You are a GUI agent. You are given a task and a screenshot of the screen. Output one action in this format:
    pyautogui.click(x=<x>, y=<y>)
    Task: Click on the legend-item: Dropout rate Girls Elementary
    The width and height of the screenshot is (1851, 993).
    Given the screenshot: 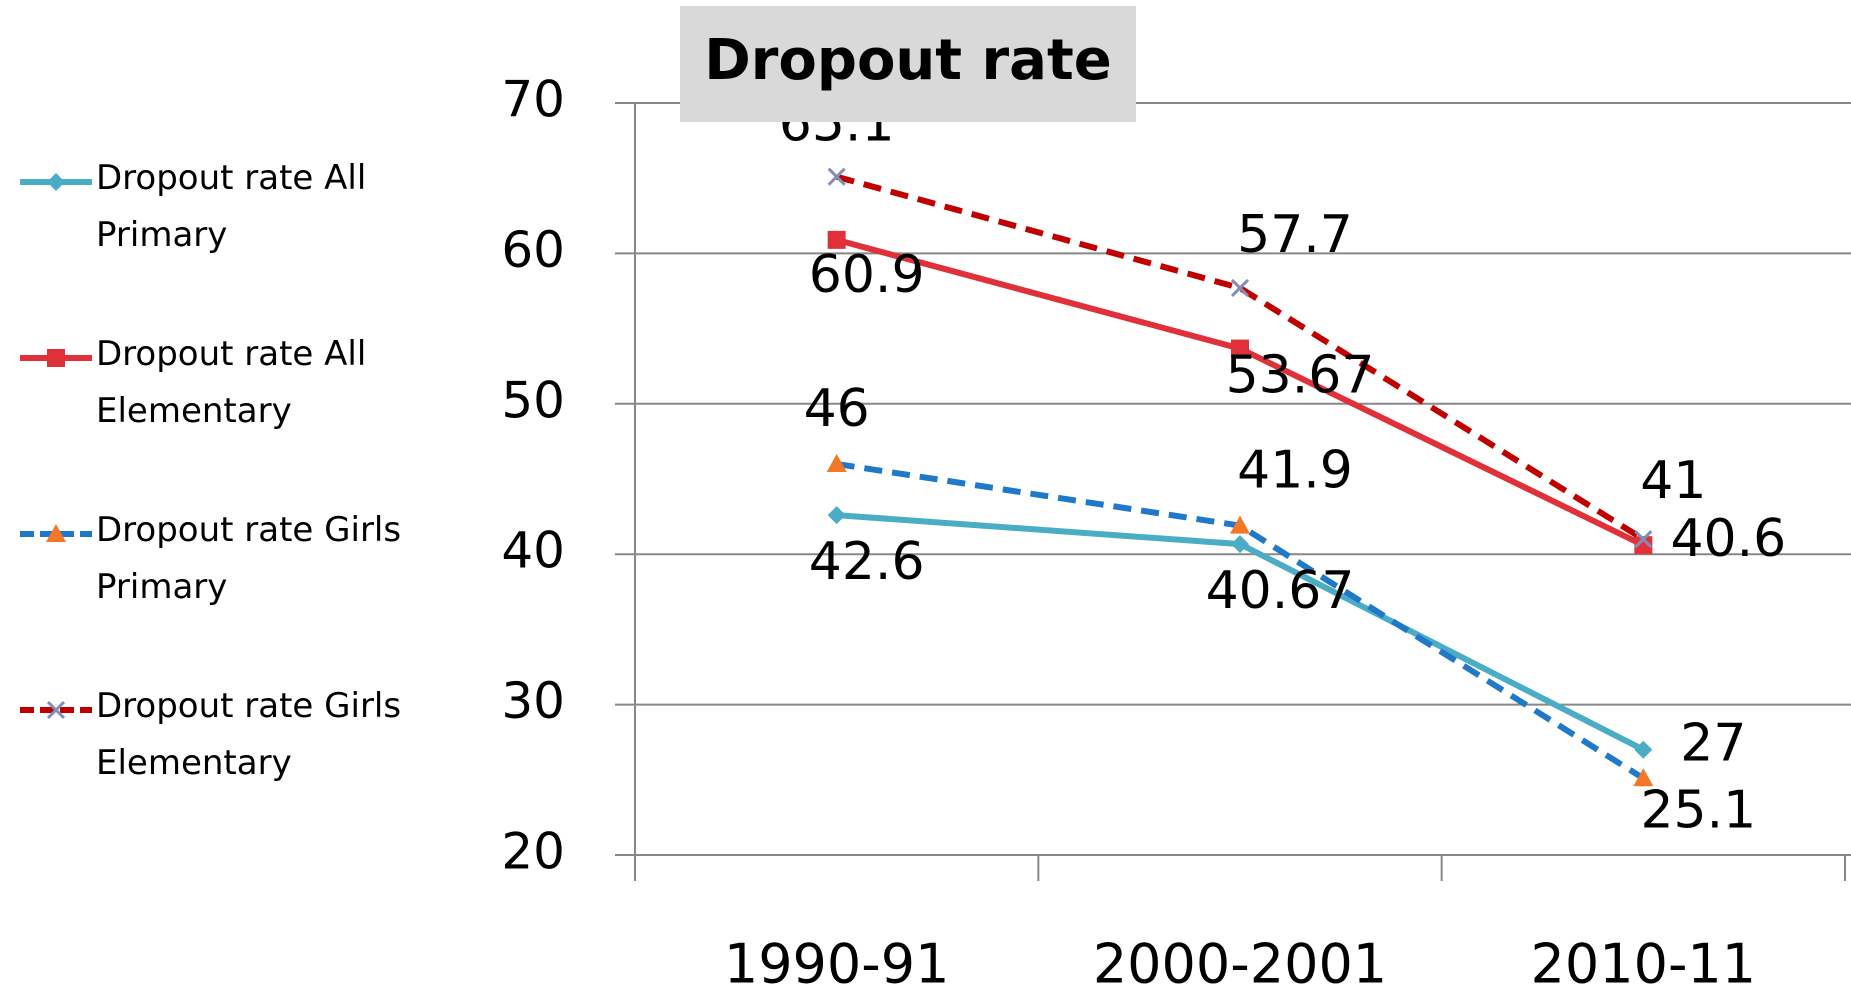 What is the action you would take?
    pyautogui.click(x=228, y=766)
    